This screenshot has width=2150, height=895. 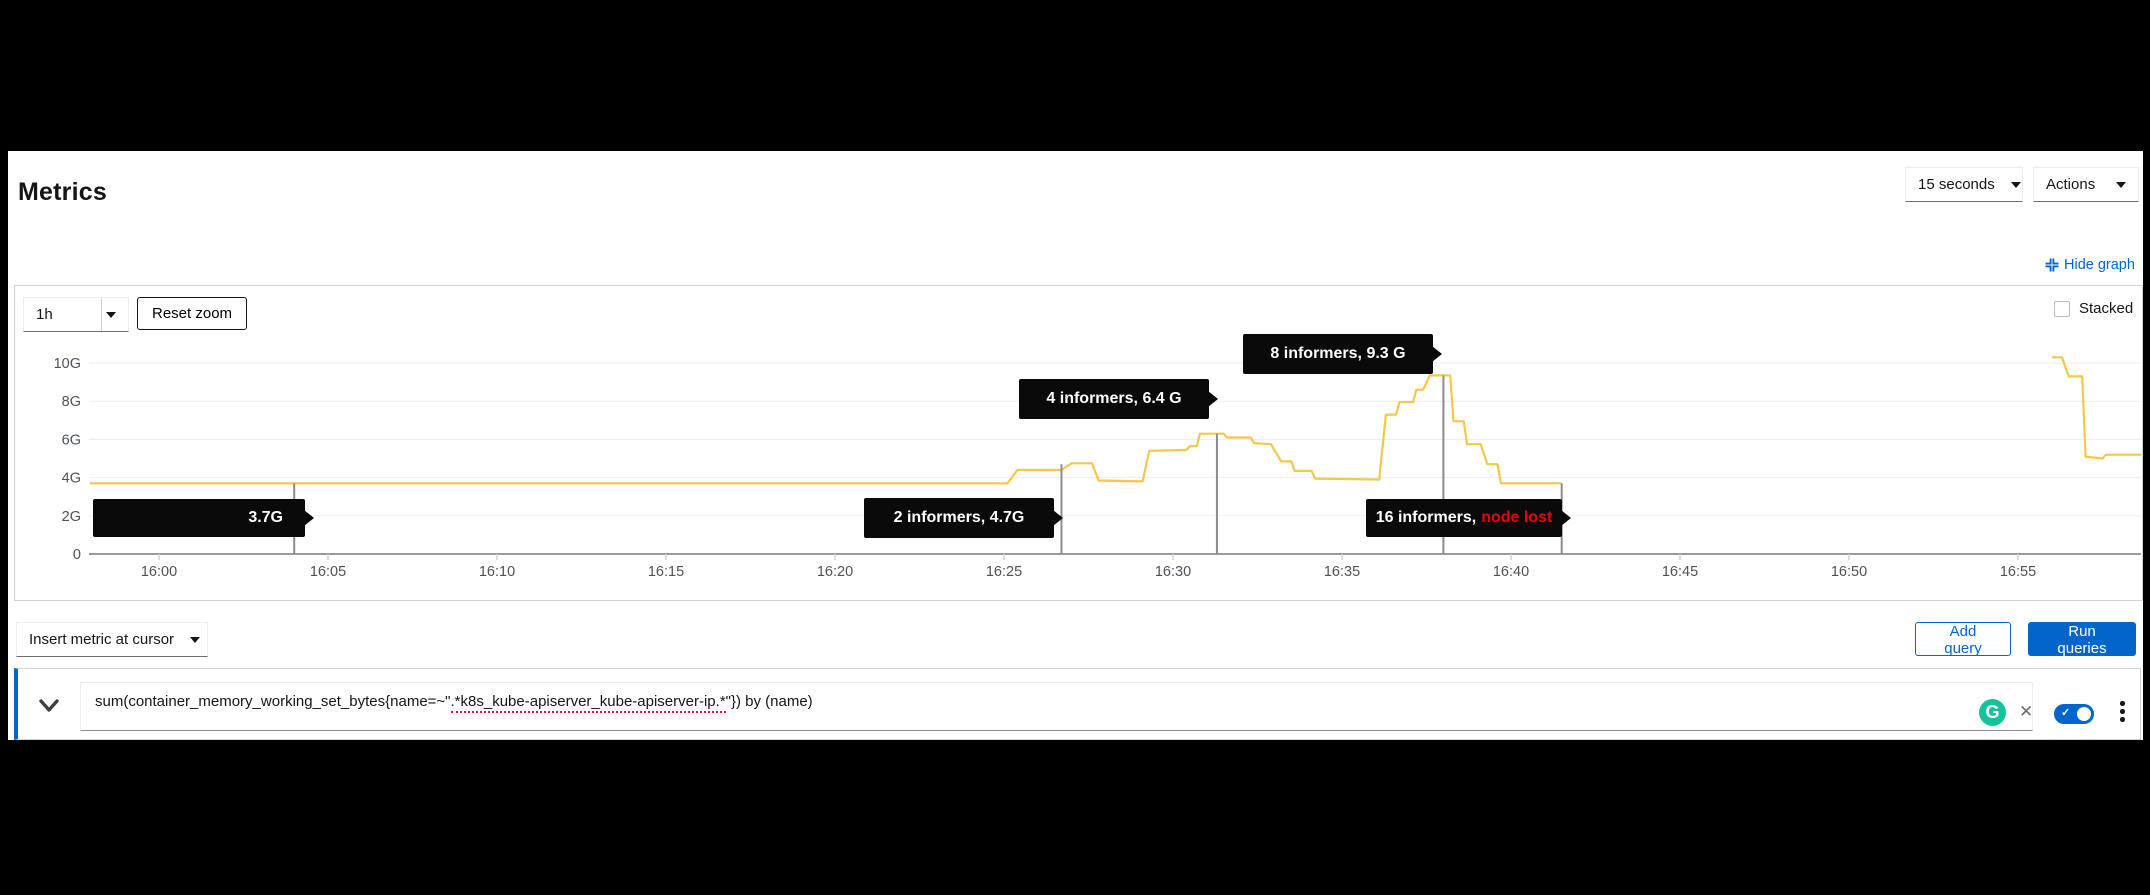 I want to click on query-expression-suffix: "}) by (name), so click(x=769, y=701).